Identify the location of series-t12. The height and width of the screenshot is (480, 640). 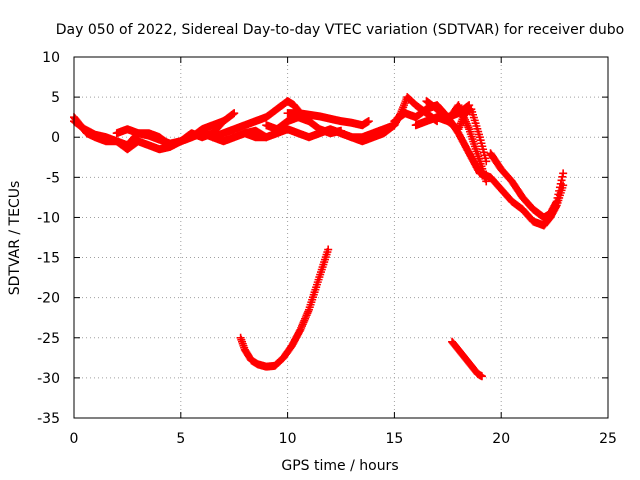
(505, 171).